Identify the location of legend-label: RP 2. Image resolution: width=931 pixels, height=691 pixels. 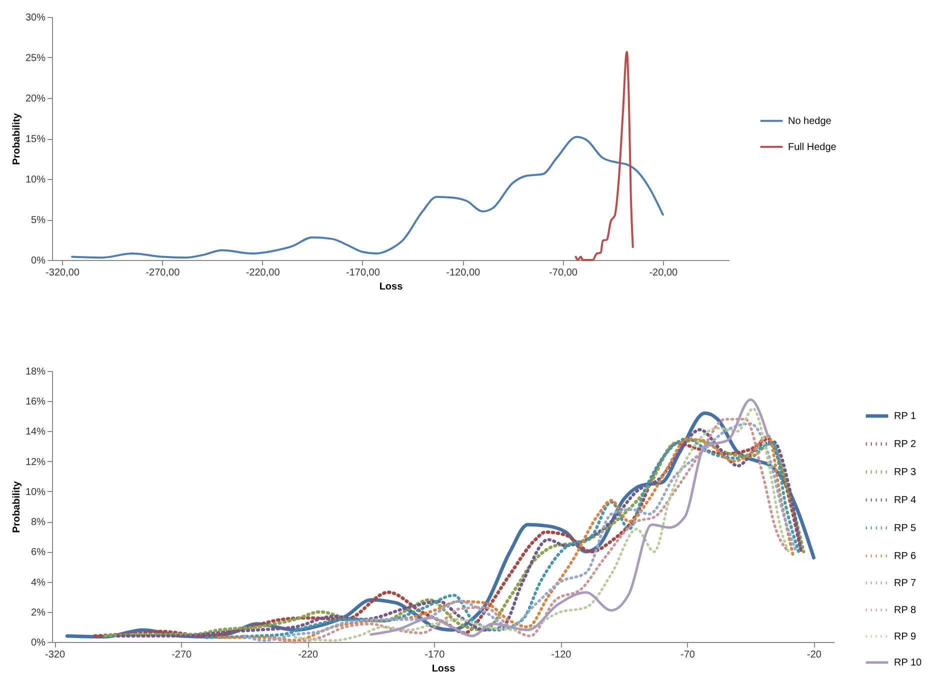
(905, 444).